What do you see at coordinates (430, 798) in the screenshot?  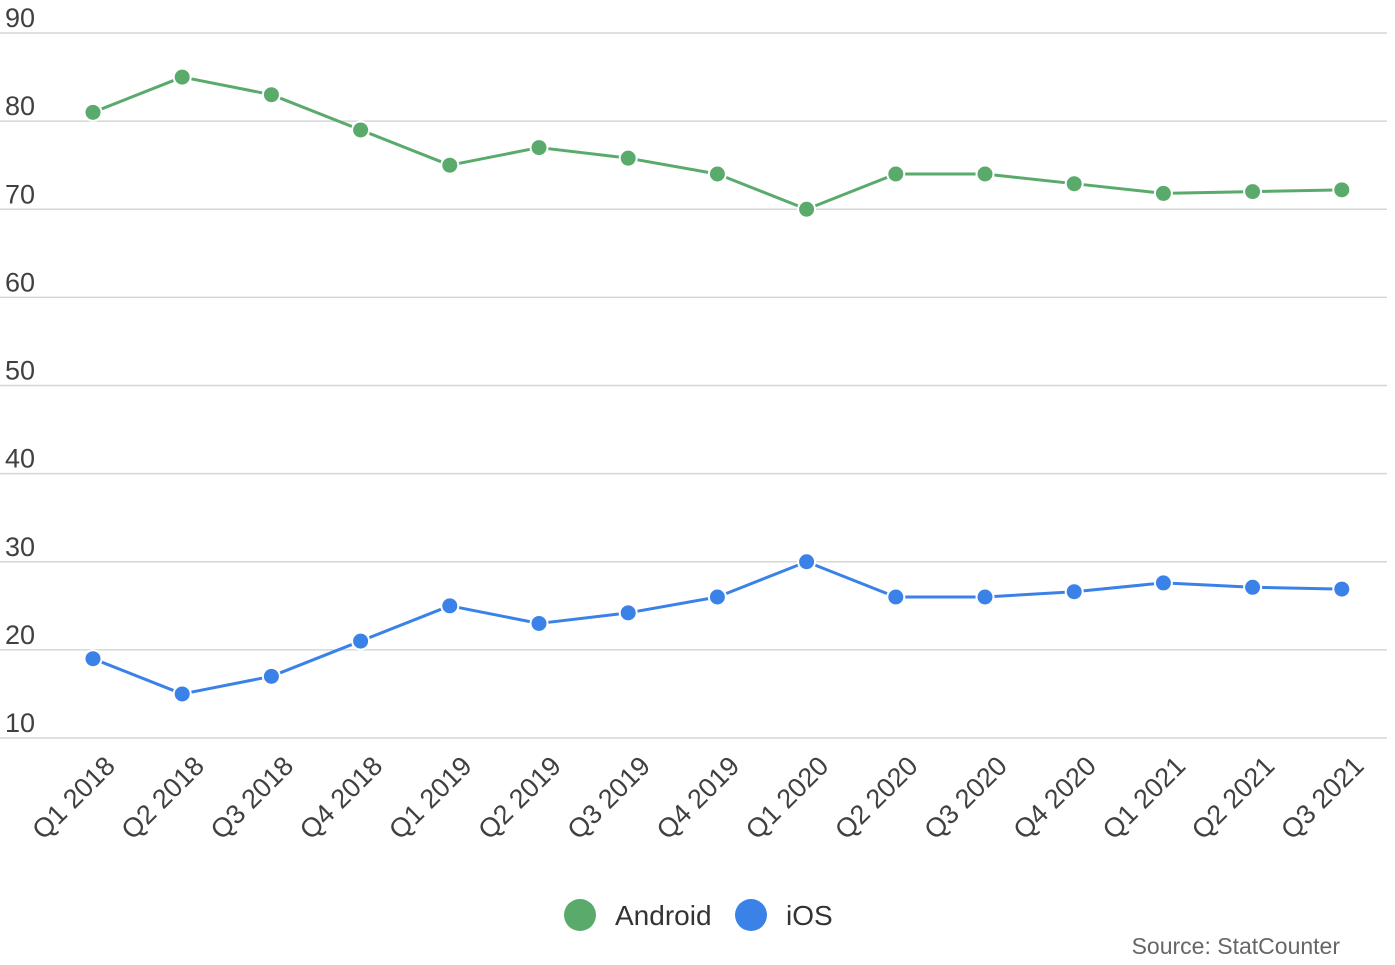 I see `x-tick-label: Q1 2019` at bounding box center [430, 798].